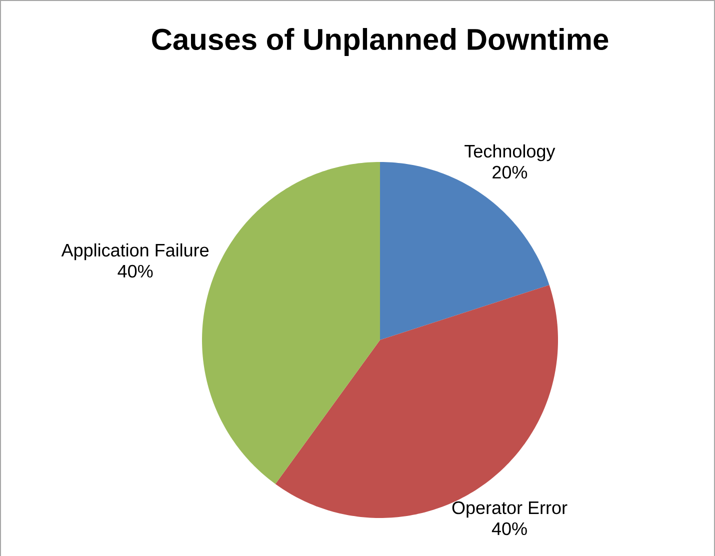  What do you see at coordinates (135, 251) in the screenshot?
I see `slice-label: Application Failure` at bounding box center [135, 251].